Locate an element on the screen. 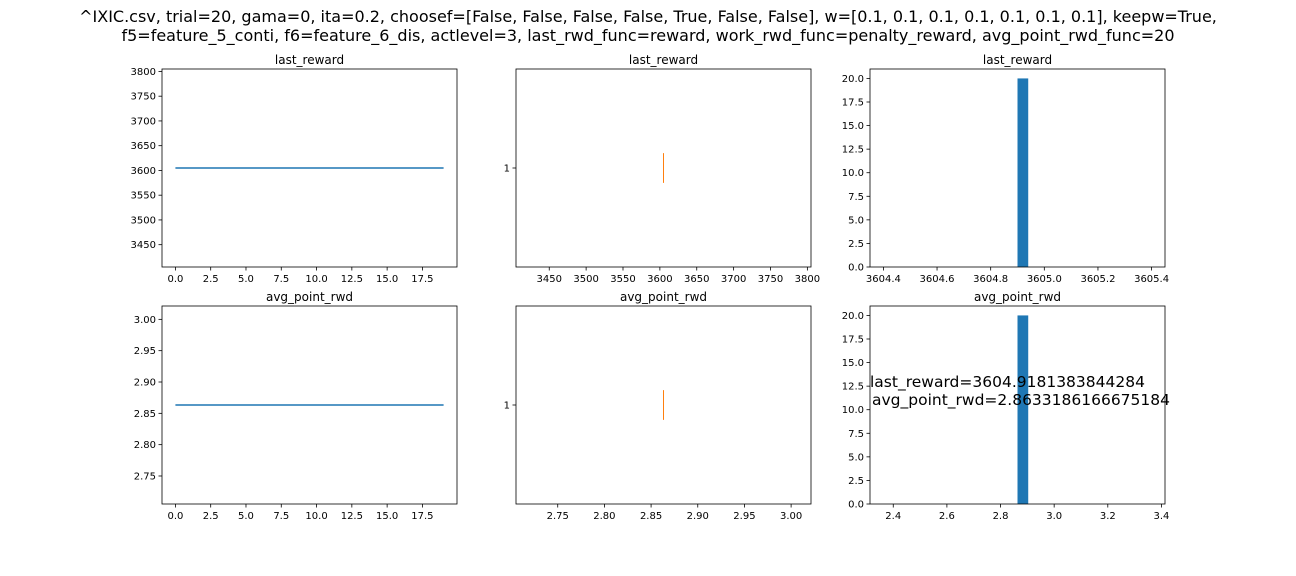 Image resolution: width=1296 pixels, height=576 pixels. x-tick-label: 2.4 is located at coordinates (893, 516).